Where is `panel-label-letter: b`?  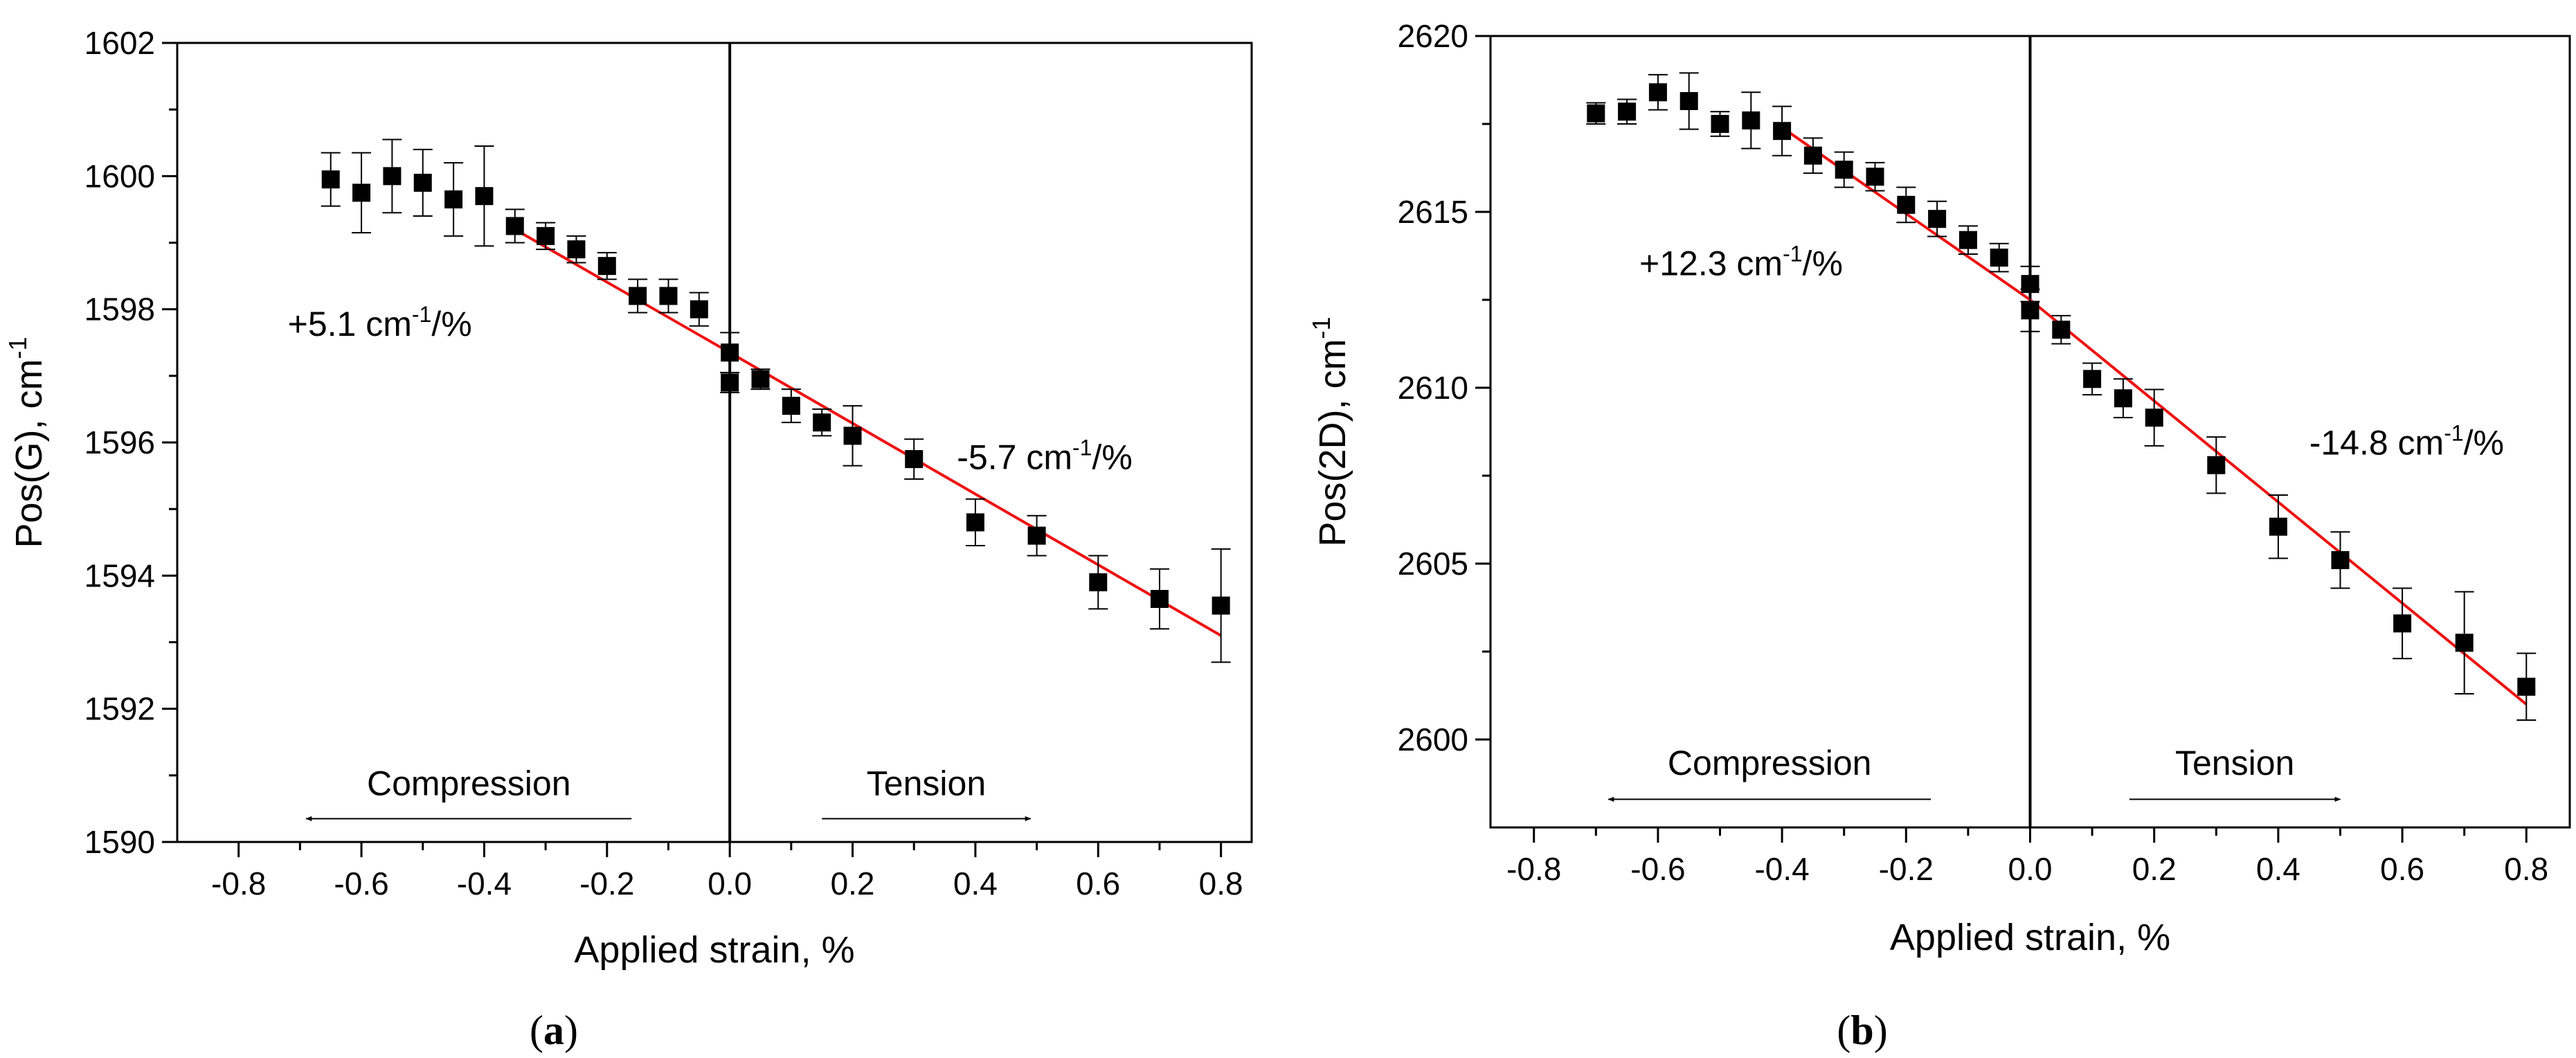
panel-label-letter: b is located at coordinates (1861, 1030).